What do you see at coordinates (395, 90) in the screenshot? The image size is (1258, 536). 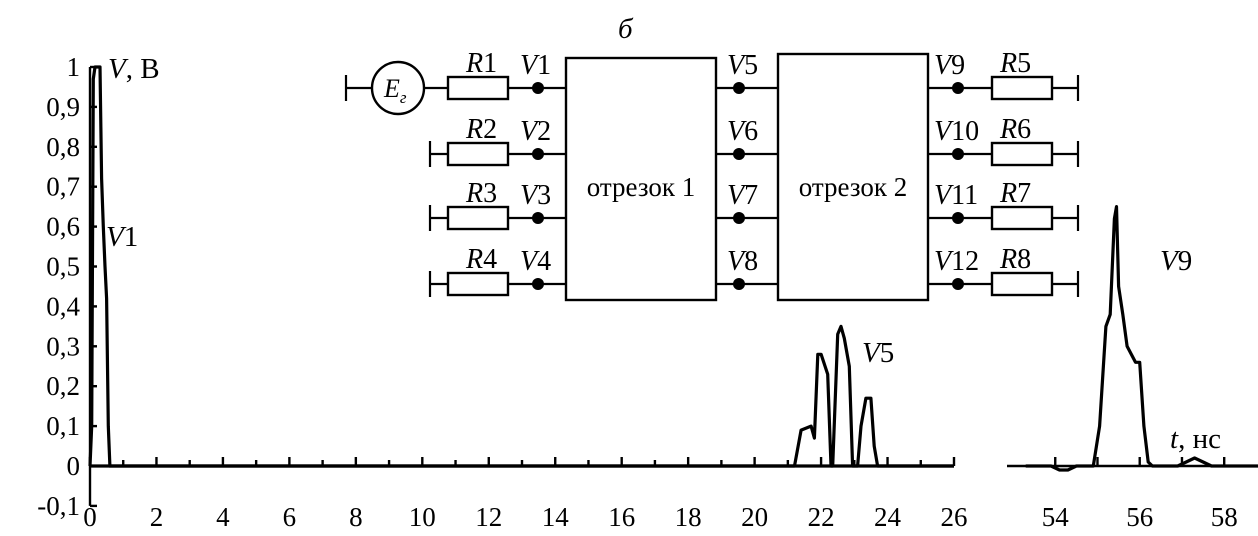 I see `source-label: Eг` at bounding box center [395, 90].